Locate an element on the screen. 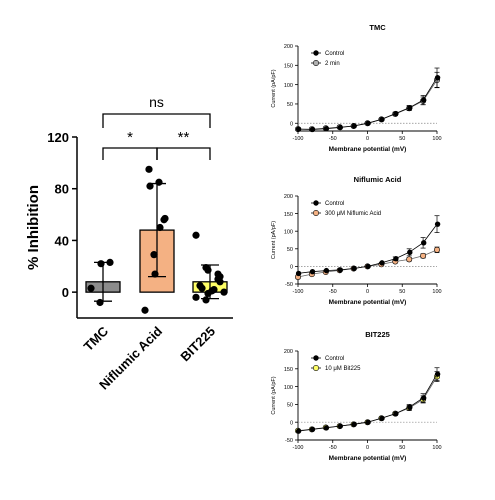 This screenshot has width=495, height=500. significance-label: ** is located at coordinates (184, 137).